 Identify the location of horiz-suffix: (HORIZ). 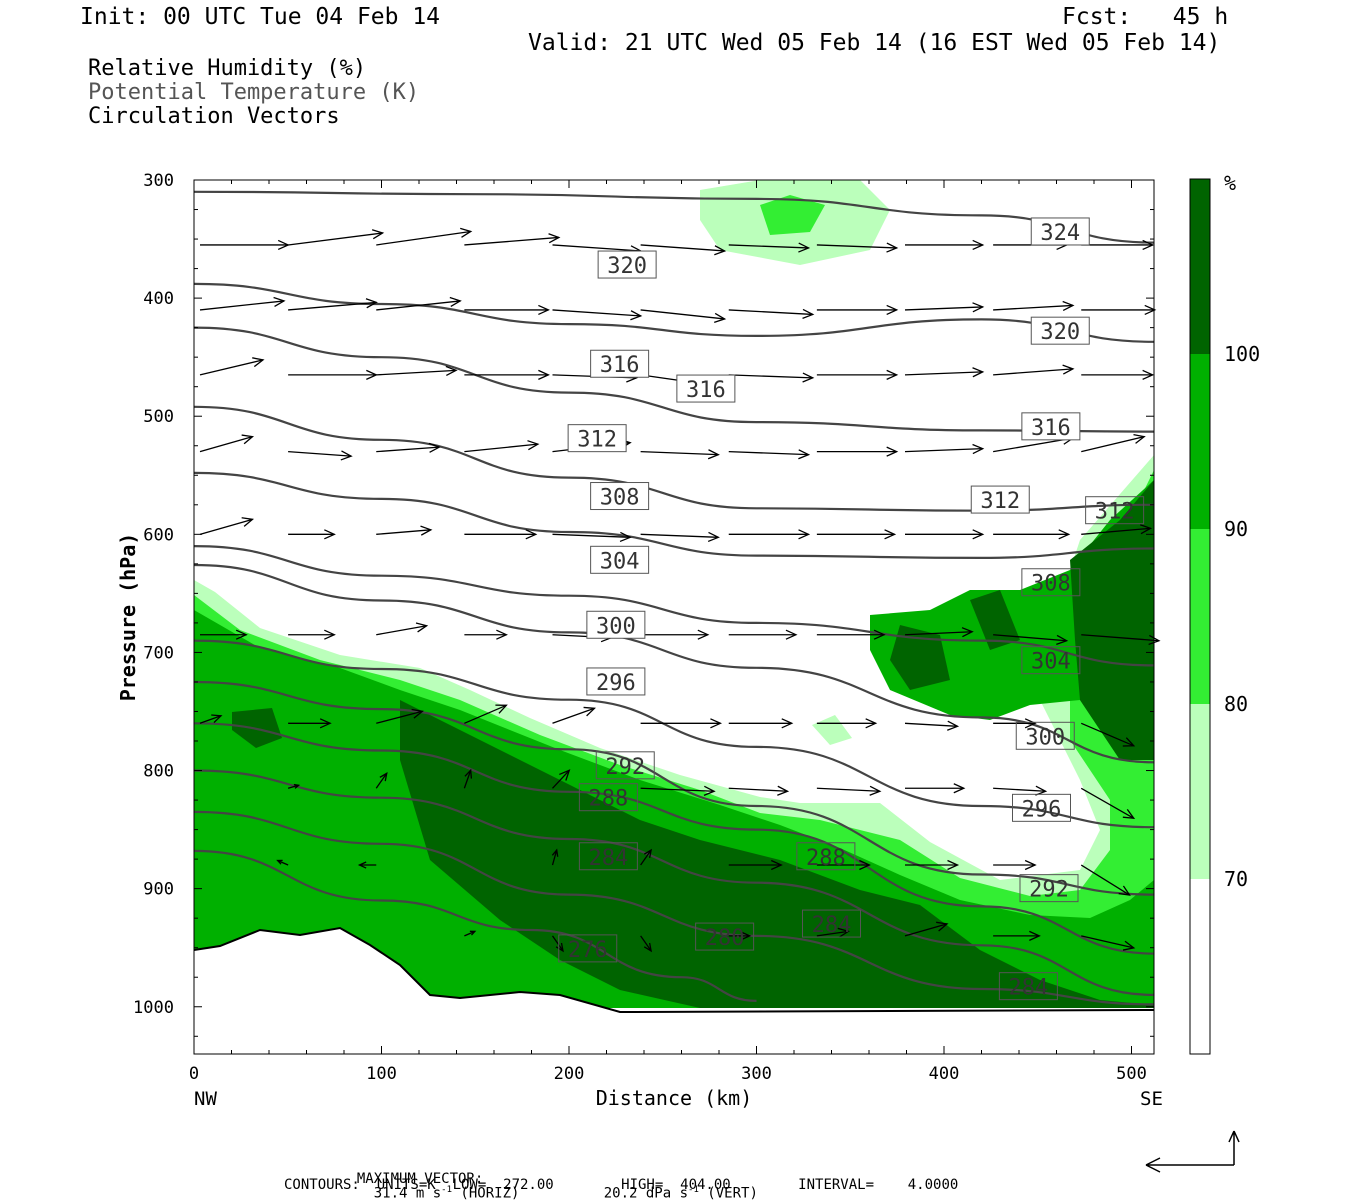
(486, 1193).